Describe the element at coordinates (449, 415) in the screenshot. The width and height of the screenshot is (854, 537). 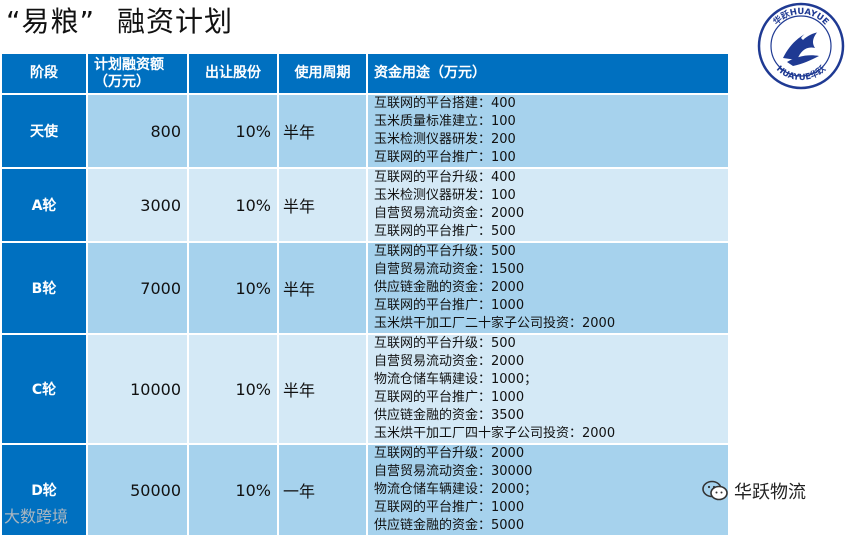
I see `use-line: 供应链金融的资金：3500` at that location.